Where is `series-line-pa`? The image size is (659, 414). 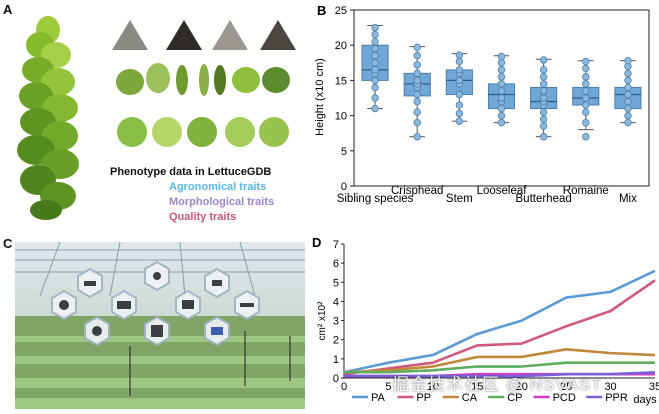 series-line-pa is located at coordinates (499, 321).